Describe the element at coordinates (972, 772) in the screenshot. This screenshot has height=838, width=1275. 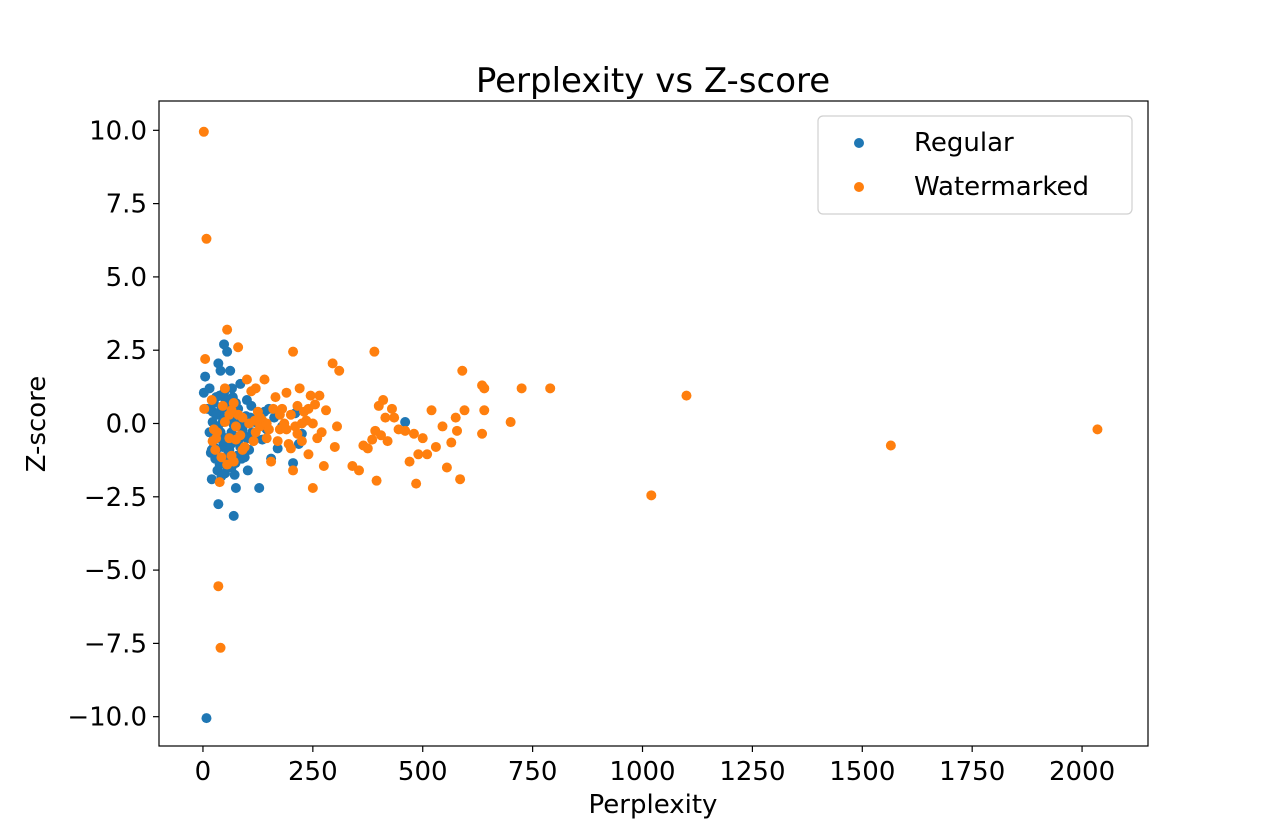
I see `x-tick-label: 1750` at that location.